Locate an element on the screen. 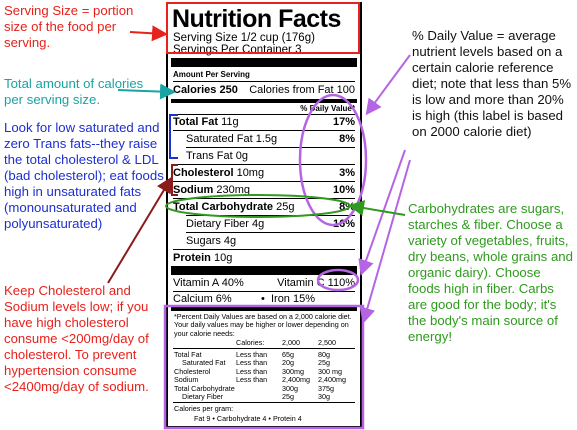 The height and width of the screenshot is (430, 577). fats-bracket is located at coordinates (173, 136).